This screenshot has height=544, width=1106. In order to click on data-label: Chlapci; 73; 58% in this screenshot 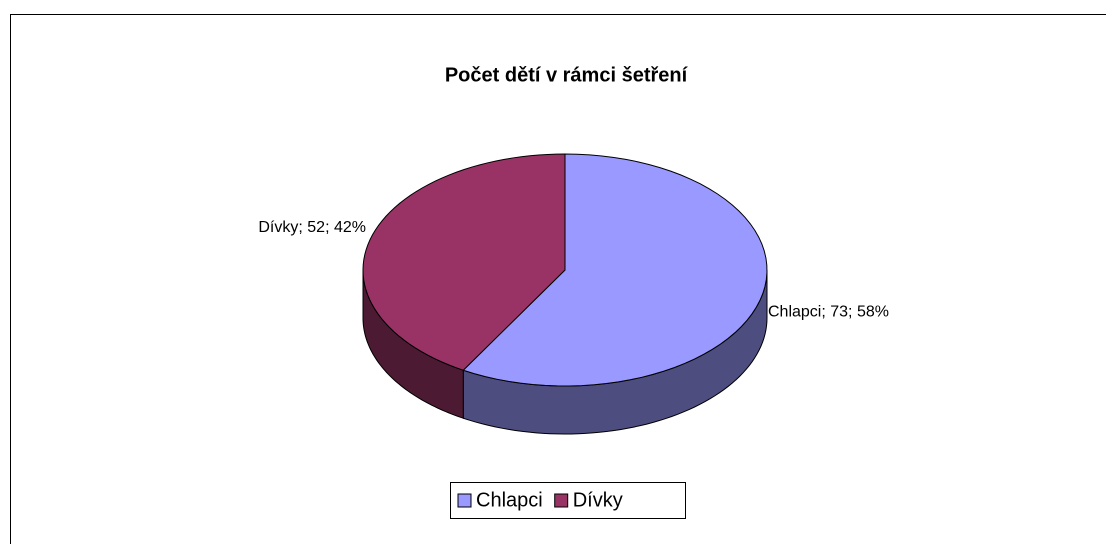, I will do `click(828, 311)`.